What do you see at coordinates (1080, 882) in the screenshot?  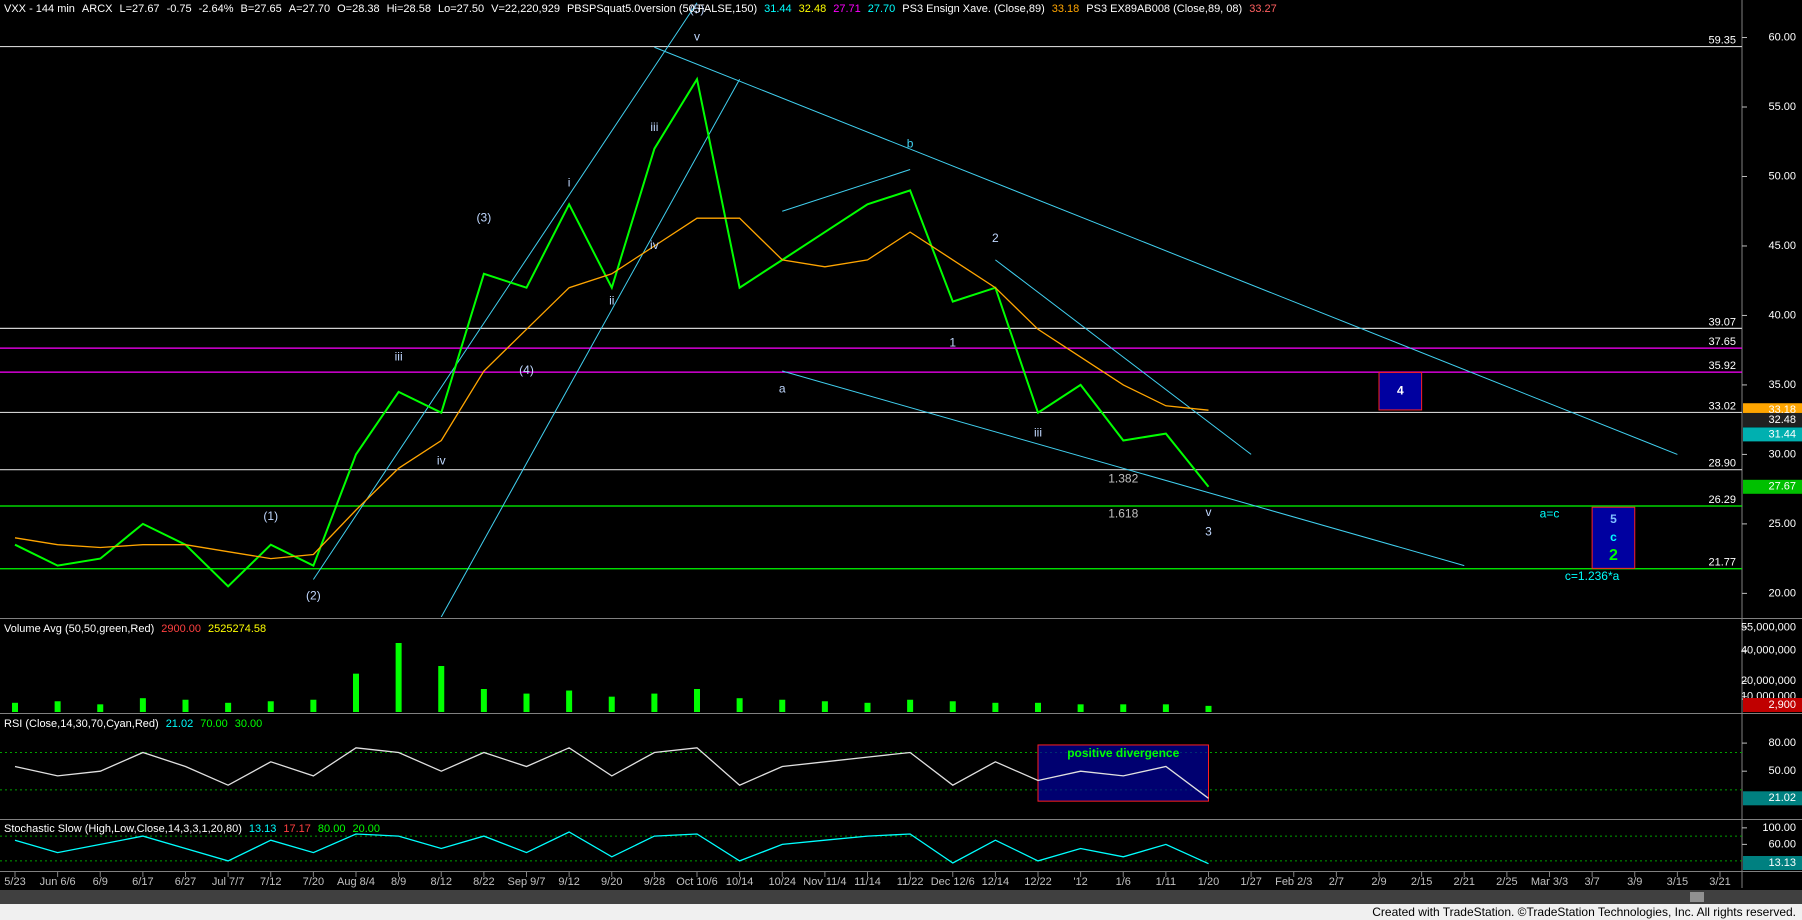 I see `x-tick-label: '12` at bounding box center [1080, 882].